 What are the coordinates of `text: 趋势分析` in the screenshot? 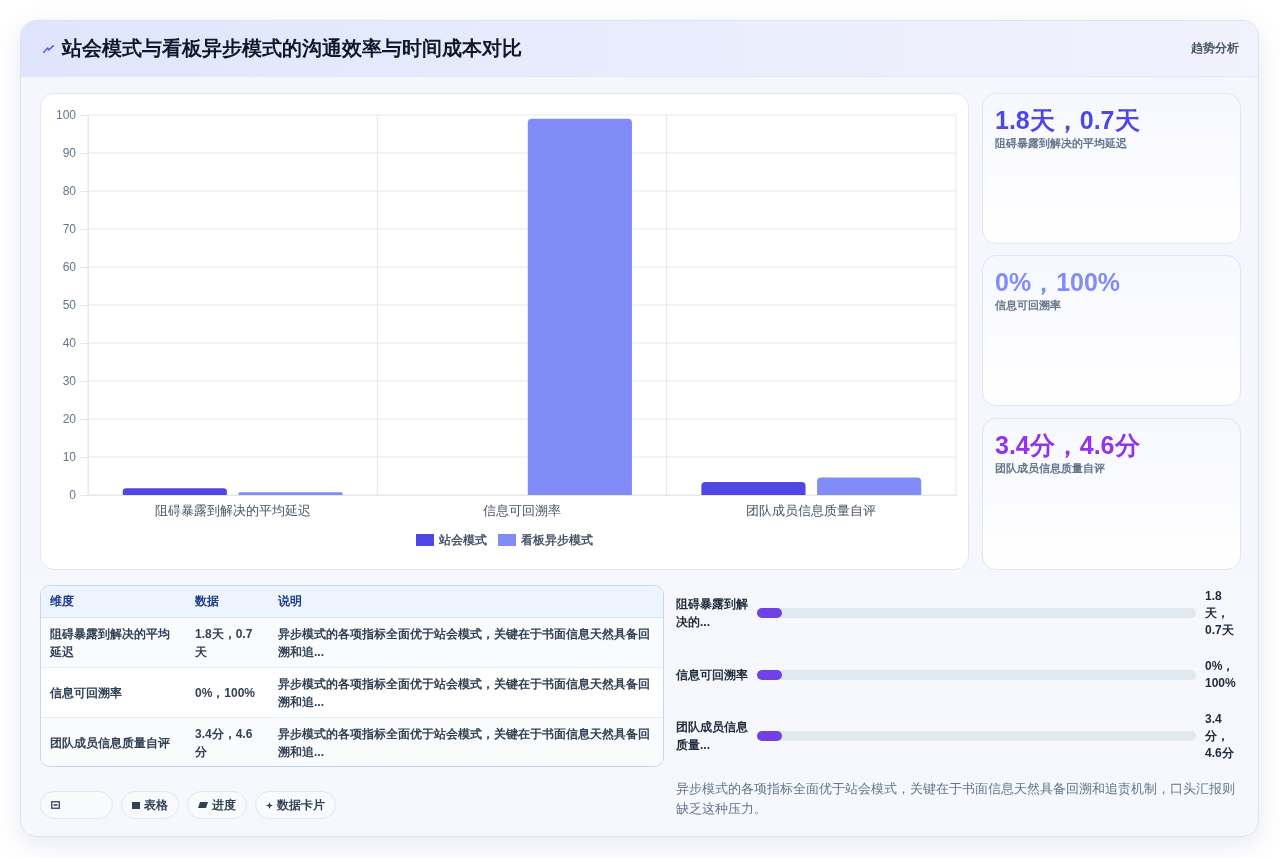 It's located at (1215, 48).